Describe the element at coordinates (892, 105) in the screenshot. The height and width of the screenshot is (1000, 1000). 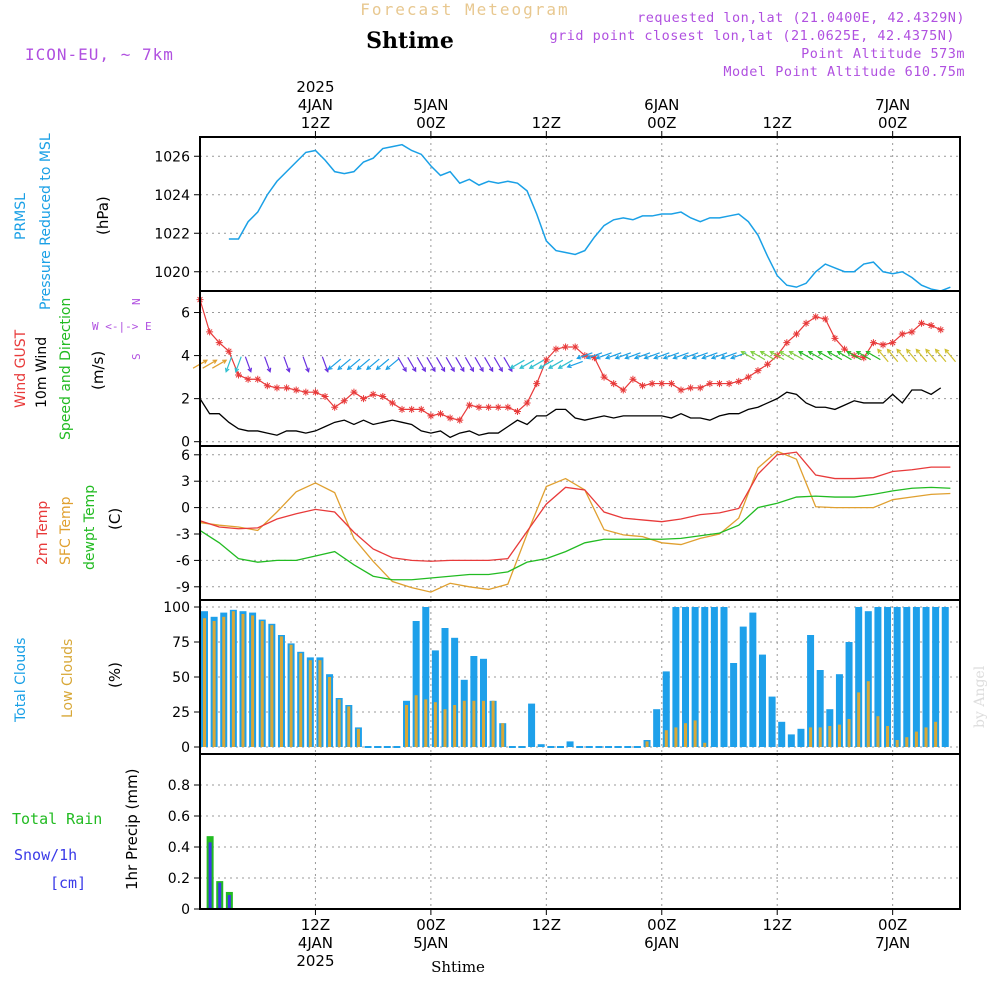
I see `top-time-label: 7JAN` at that location.